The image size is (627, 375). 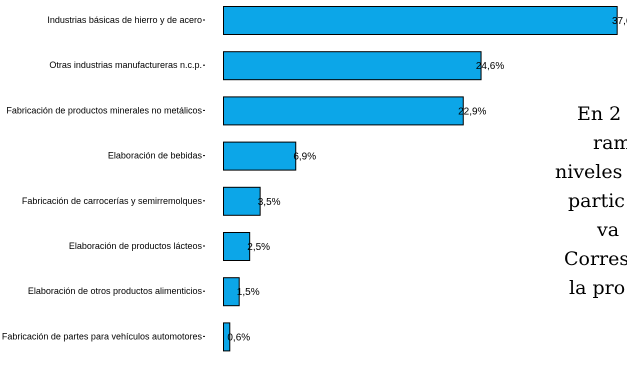 I want to click on side-text-line: Corres, so click(x=595, y=259).